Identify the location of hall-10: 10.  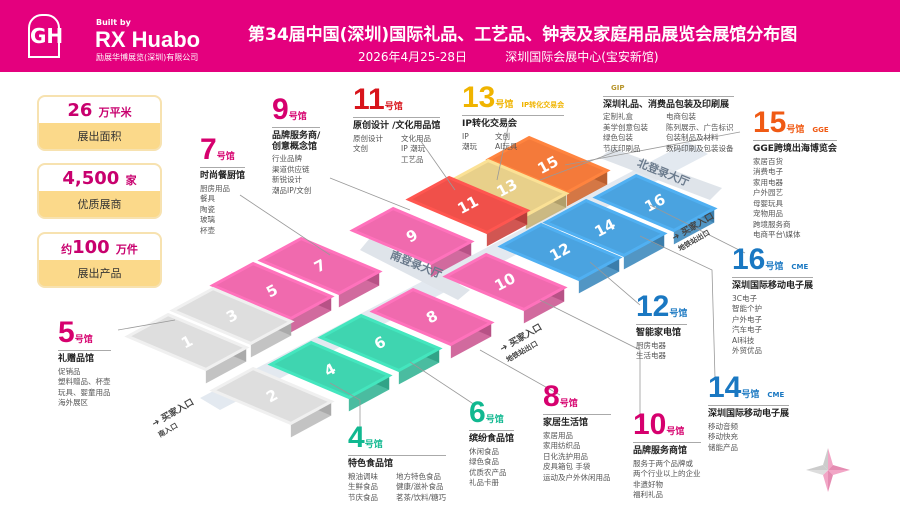
(505, 288).